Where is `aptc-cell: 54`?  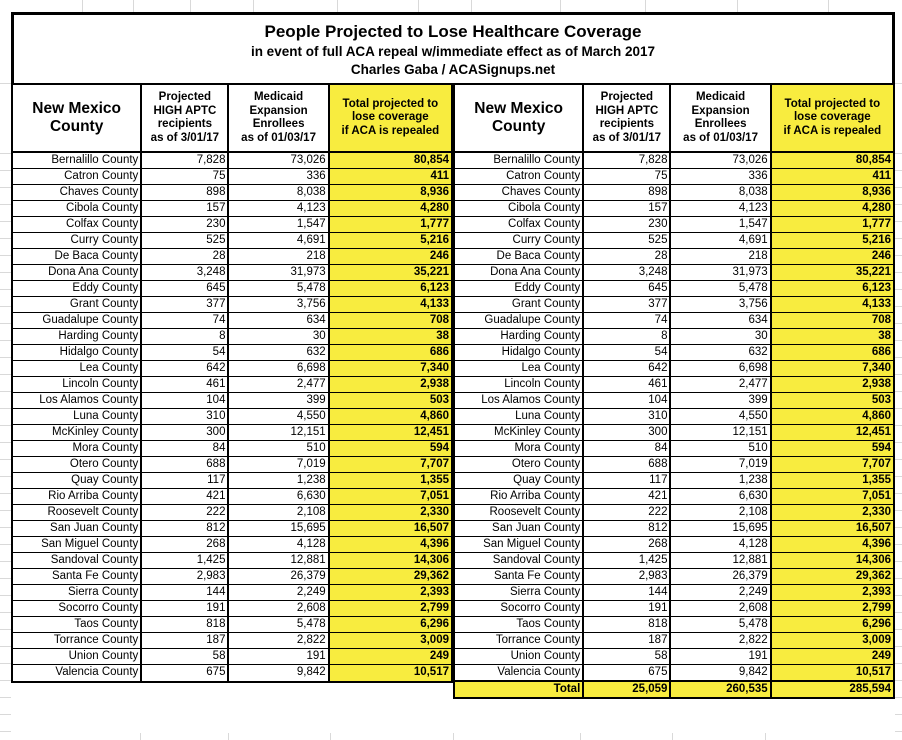 aptc-cell: 54 is located at coordinates (184, 352).